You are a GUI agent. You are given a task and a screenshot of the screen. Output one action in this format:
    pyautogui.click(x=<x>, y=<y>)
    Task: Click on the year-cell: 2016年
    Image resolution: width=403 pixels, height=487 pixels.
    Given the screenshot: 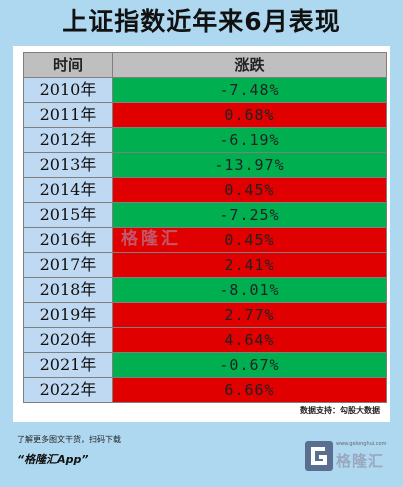 What is the action you would take?
    pyautogui.click(x=68, y=240)
    